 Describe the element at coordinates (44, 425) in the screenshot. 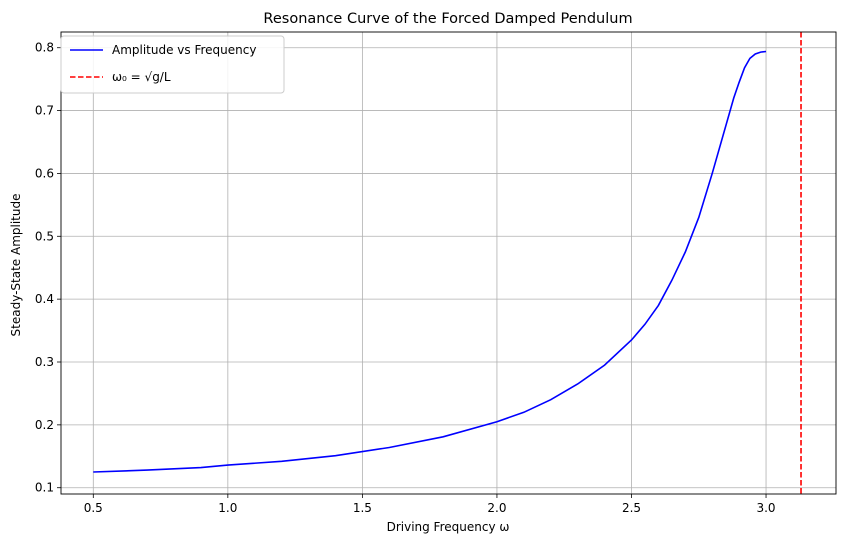

I see `y-tick-label: 0.2` at that location.